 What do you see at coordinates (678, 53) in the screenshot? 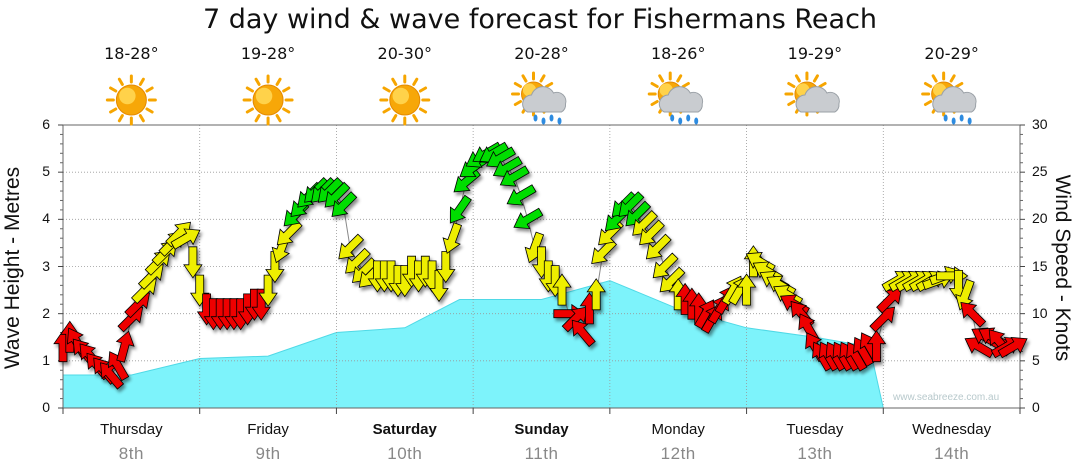
I see `temperature-range: 18-26°` at bounding box center [678, 53].